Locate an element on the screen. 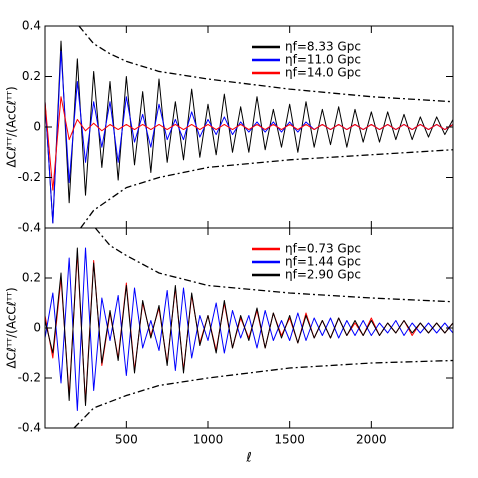 The height and width of the screenshot is (478, 478). x-tick-label: 1500 is located at coordinates (289, 440).